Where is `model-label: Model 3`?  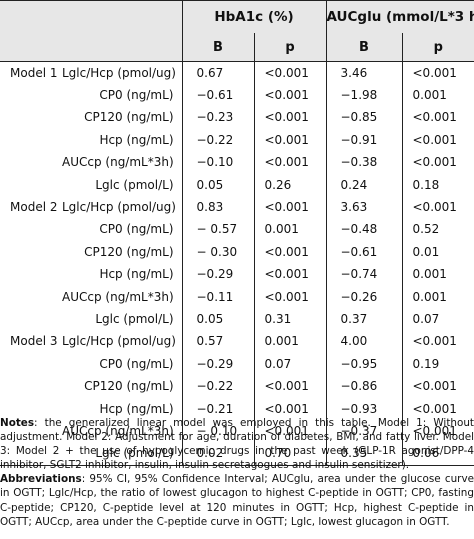
model-label: Model 3 is located at coordinates (34, 341).